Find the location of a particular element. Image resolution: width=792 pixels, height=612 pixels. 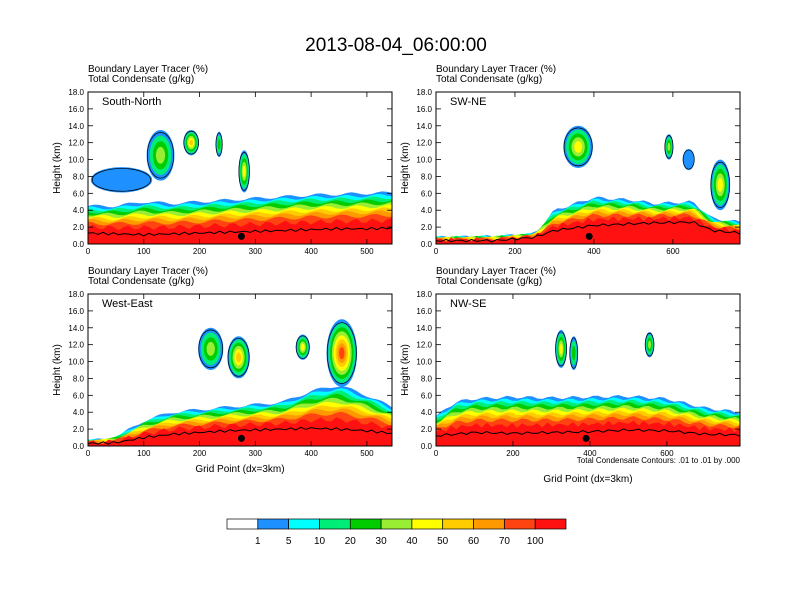

y-tick-label: 6.0 is located at coordinates (427, 395).